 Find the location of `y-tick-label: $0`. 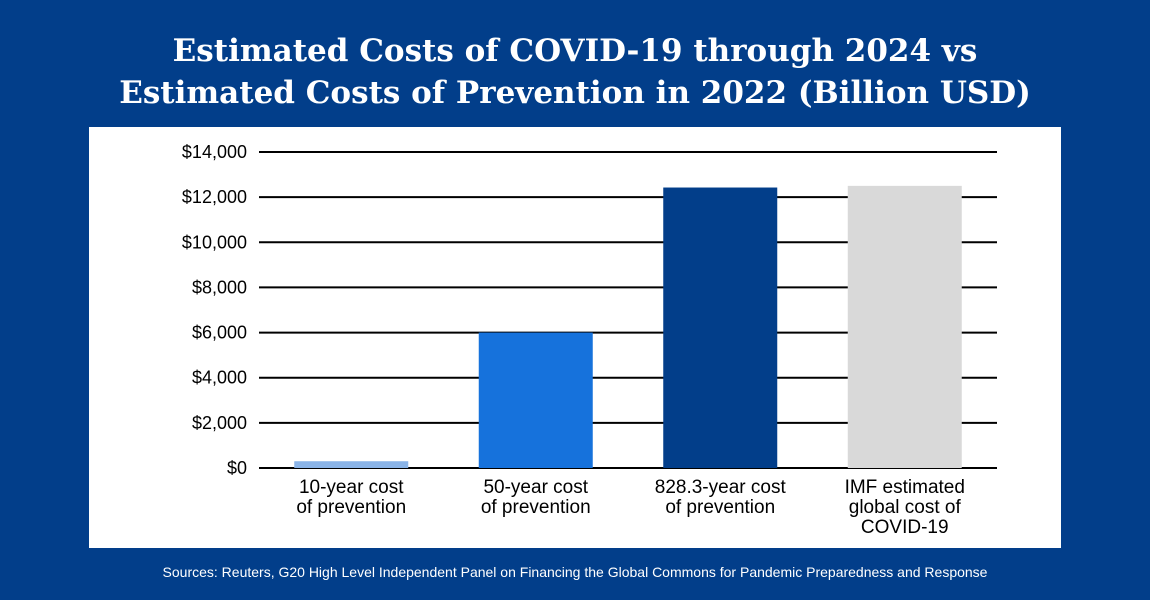

y-tick-label: $0 is located at coordinates (237, 468).